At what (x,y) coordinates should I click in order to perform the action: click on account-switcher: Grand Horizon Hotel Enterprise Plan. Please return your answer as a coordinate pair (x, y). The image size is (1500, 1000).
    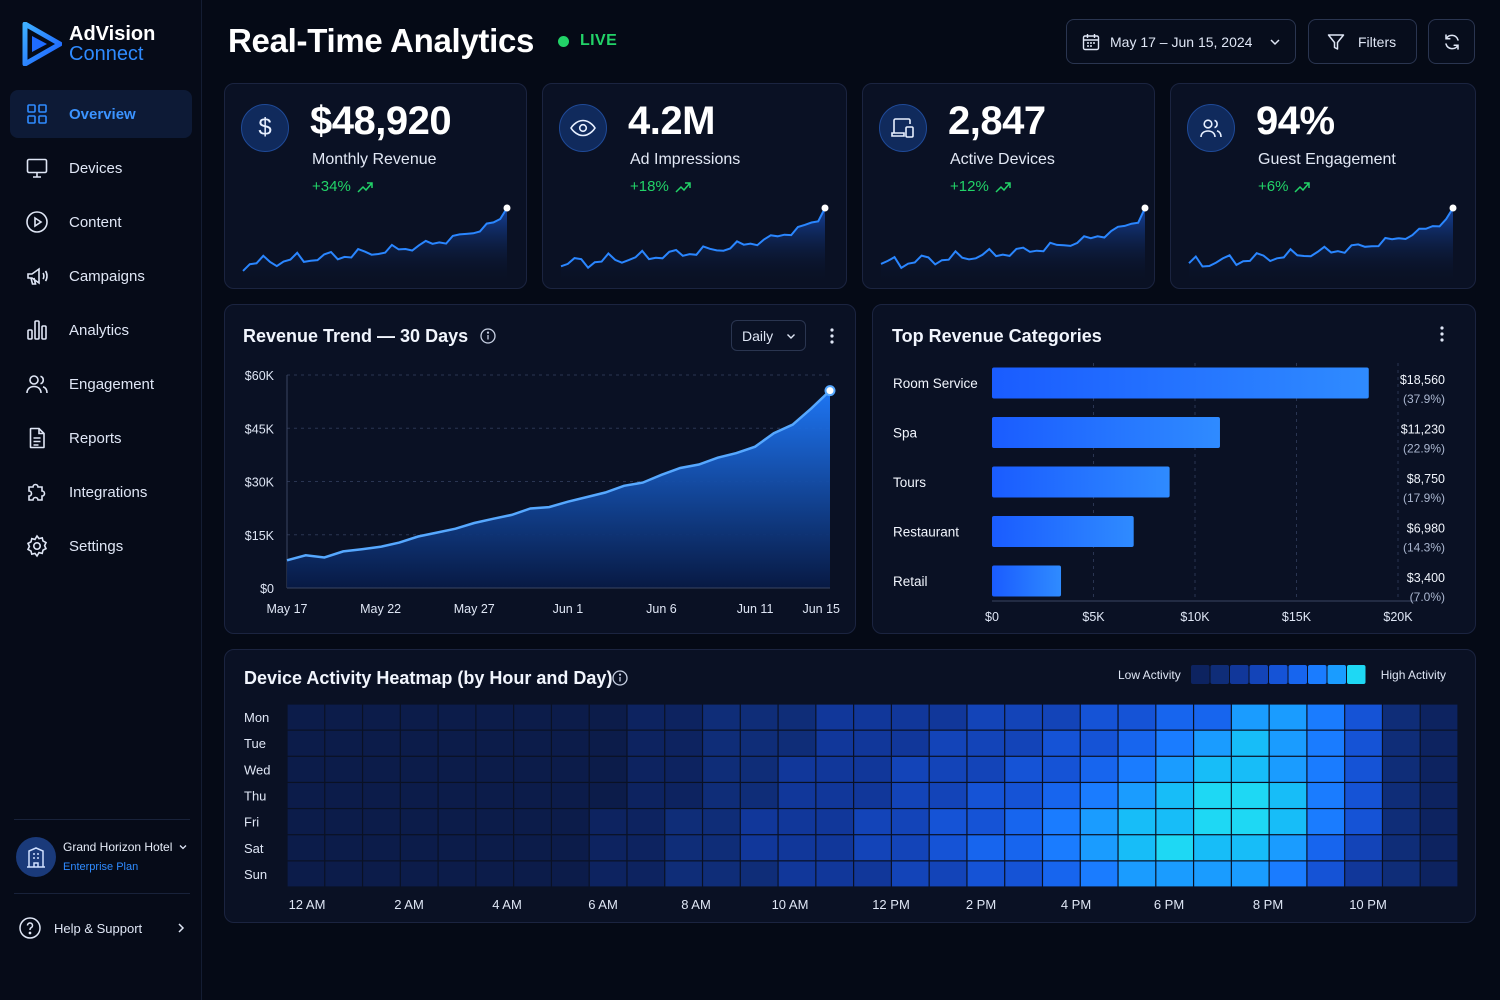
    Looking at the image, I should click on (104, 857).